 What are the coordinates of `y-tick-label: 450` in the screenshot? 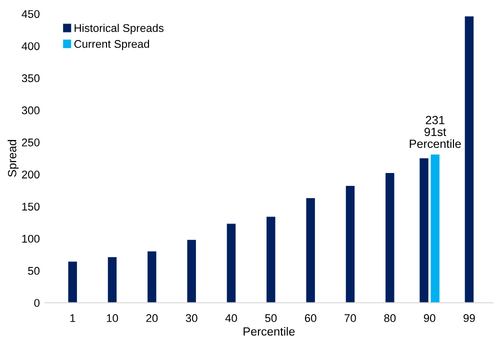 It's located at (31, 14).